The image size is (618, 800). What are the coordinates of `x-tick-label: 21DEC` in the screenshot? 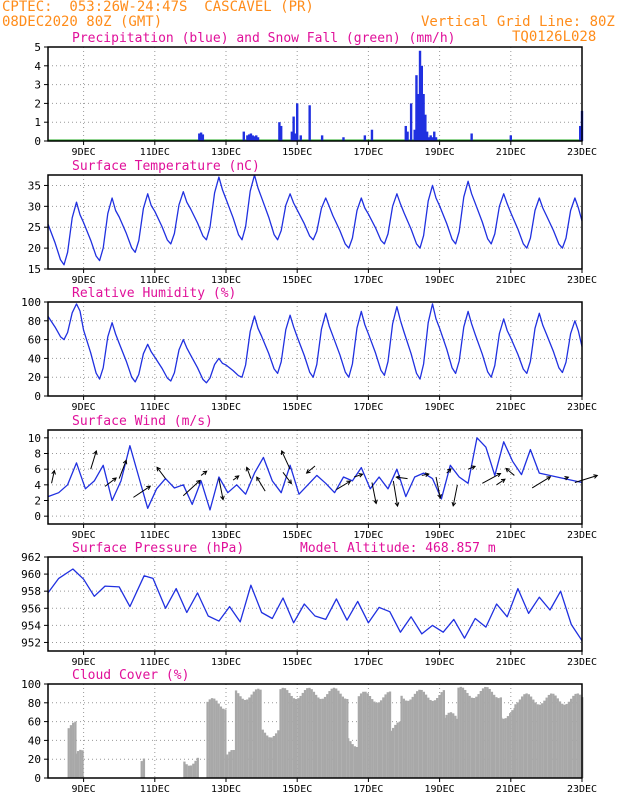 It's located at (511, 407).